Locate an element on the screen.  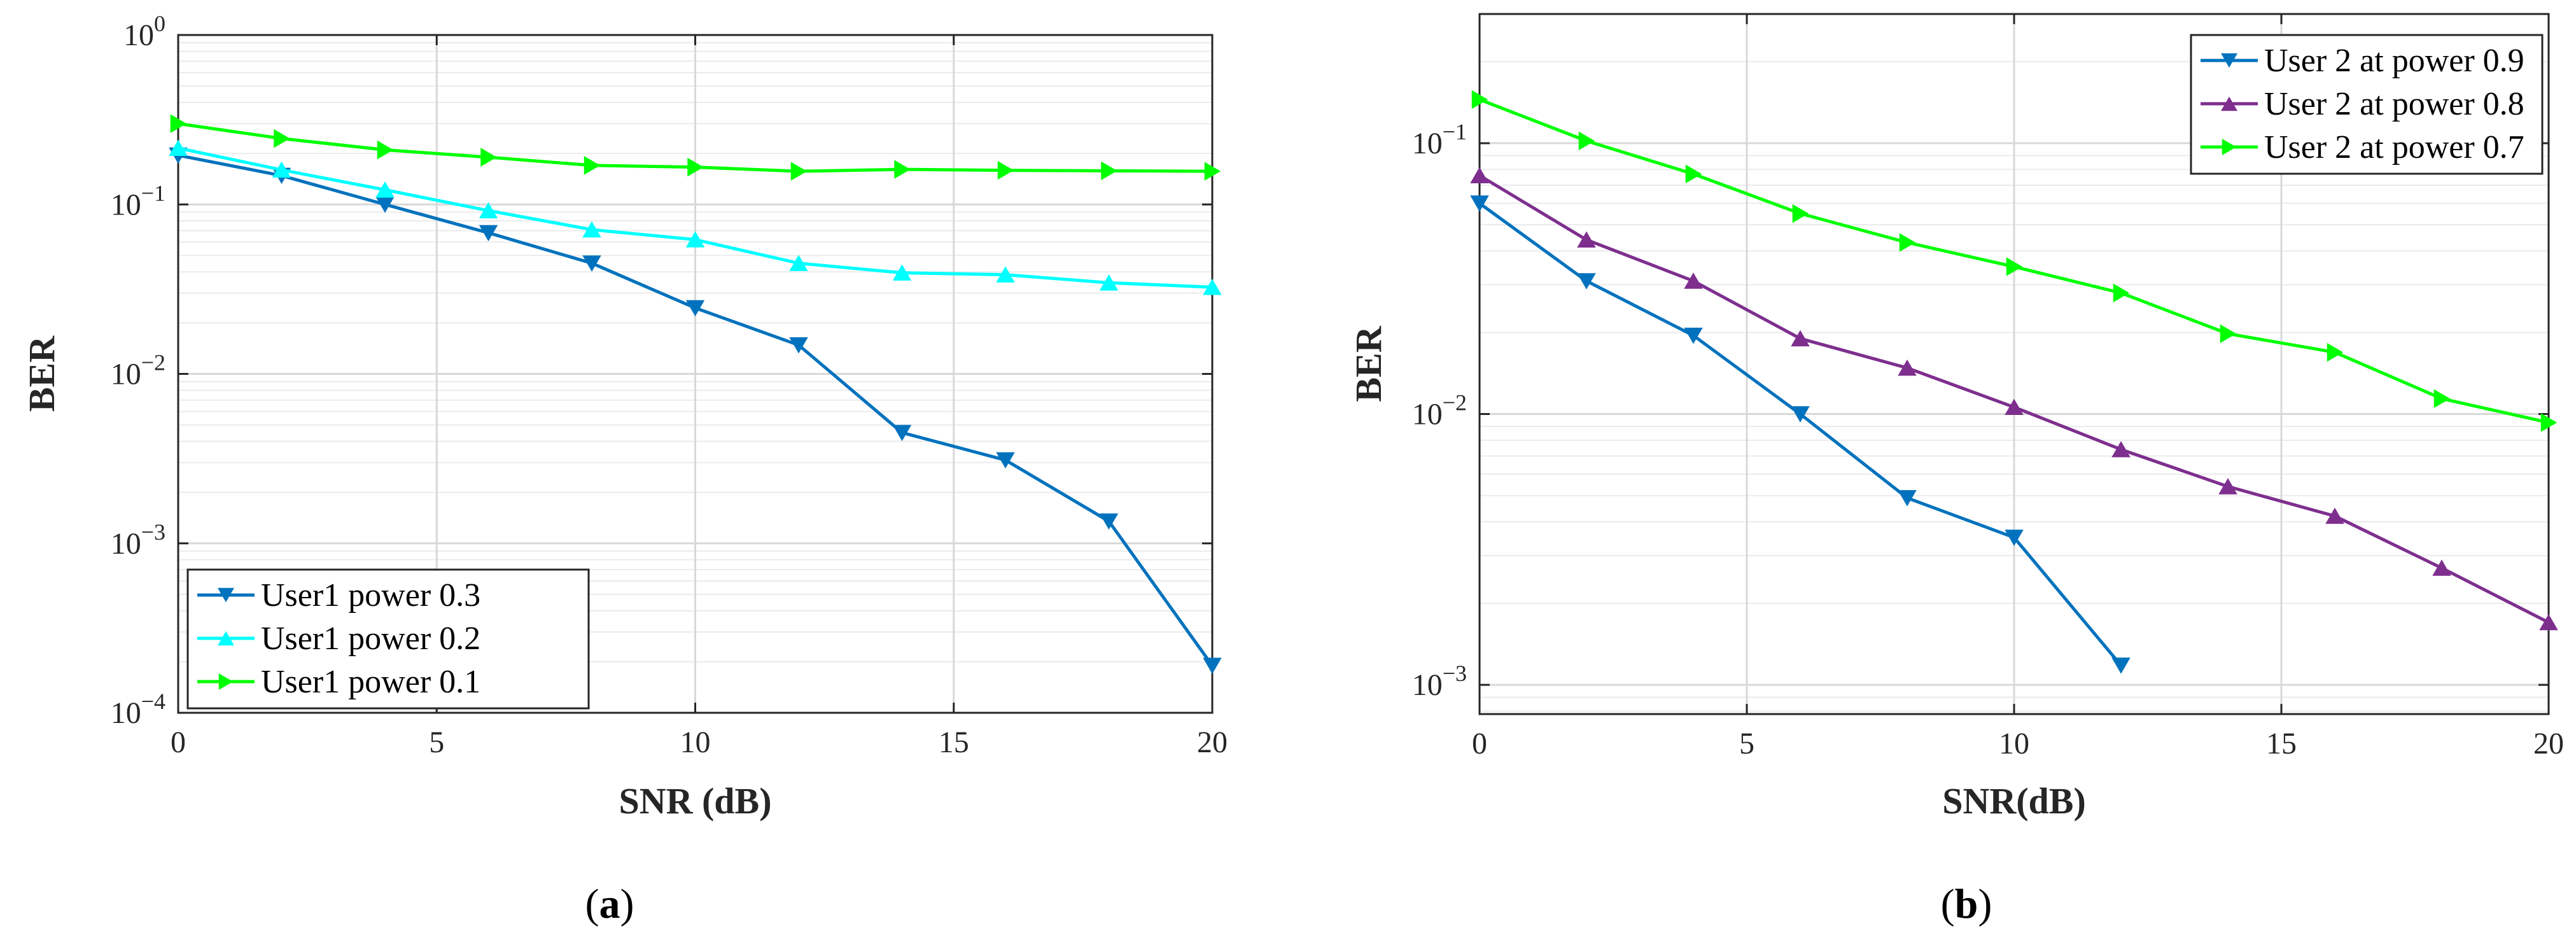
y-tick-label: 10⁰ is located at coordinates (144, 32).